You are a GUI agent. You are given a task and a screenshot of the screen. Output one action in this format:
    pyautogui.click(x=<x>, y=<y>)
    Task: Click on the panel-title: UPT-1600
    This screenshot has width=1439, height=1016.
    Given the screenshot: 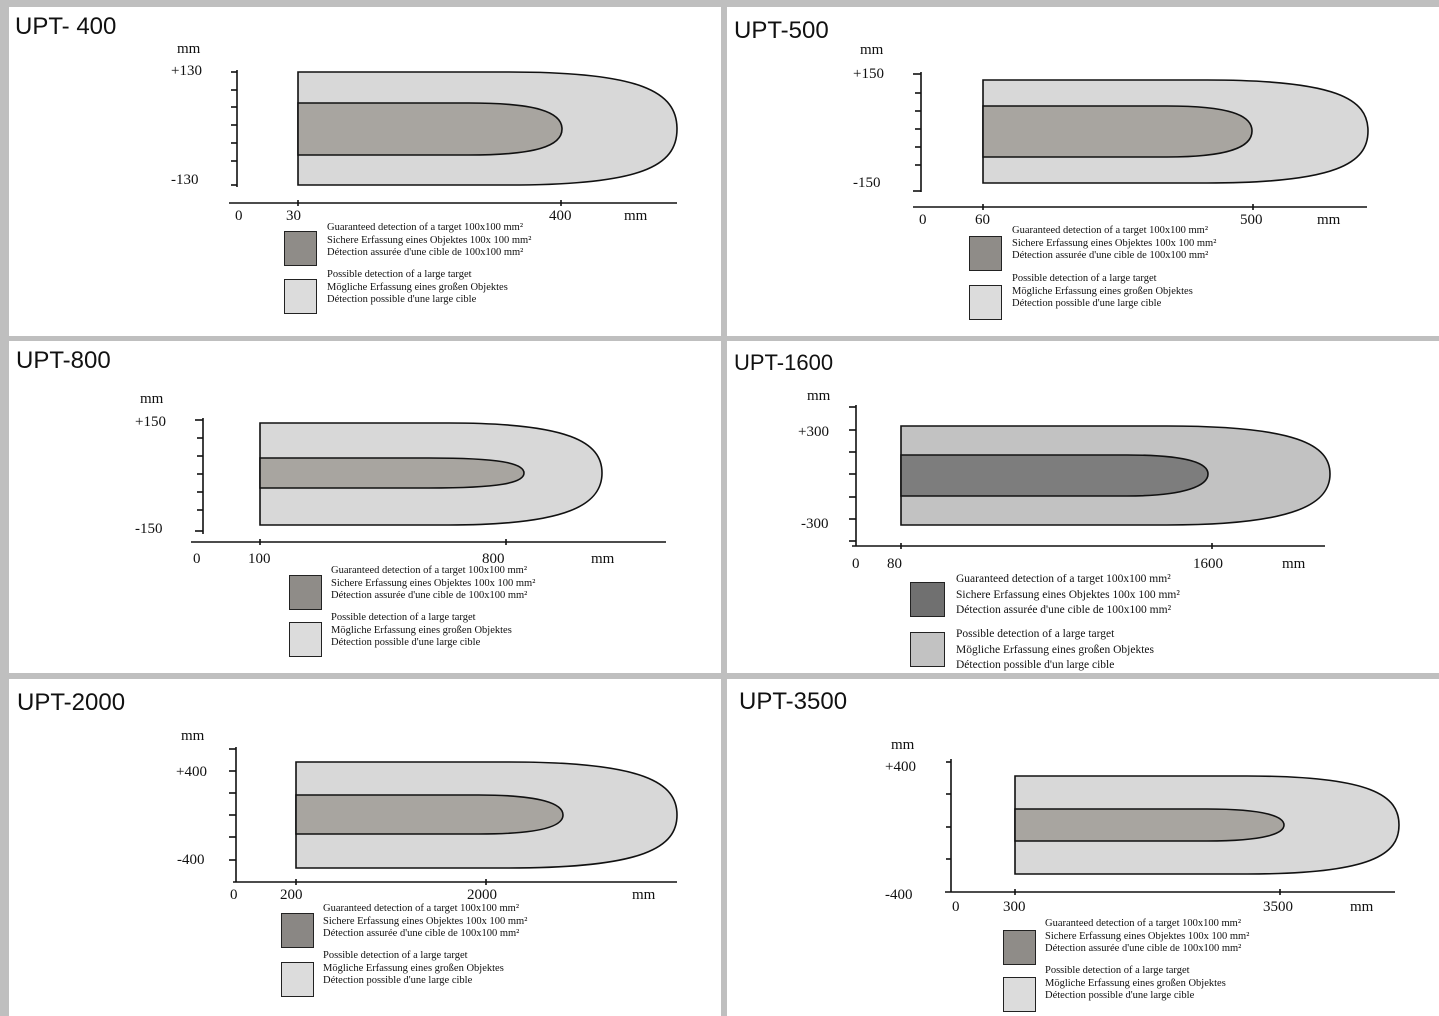 What is the action you would take?
    pyautogui.click(x=784, y=362)
    